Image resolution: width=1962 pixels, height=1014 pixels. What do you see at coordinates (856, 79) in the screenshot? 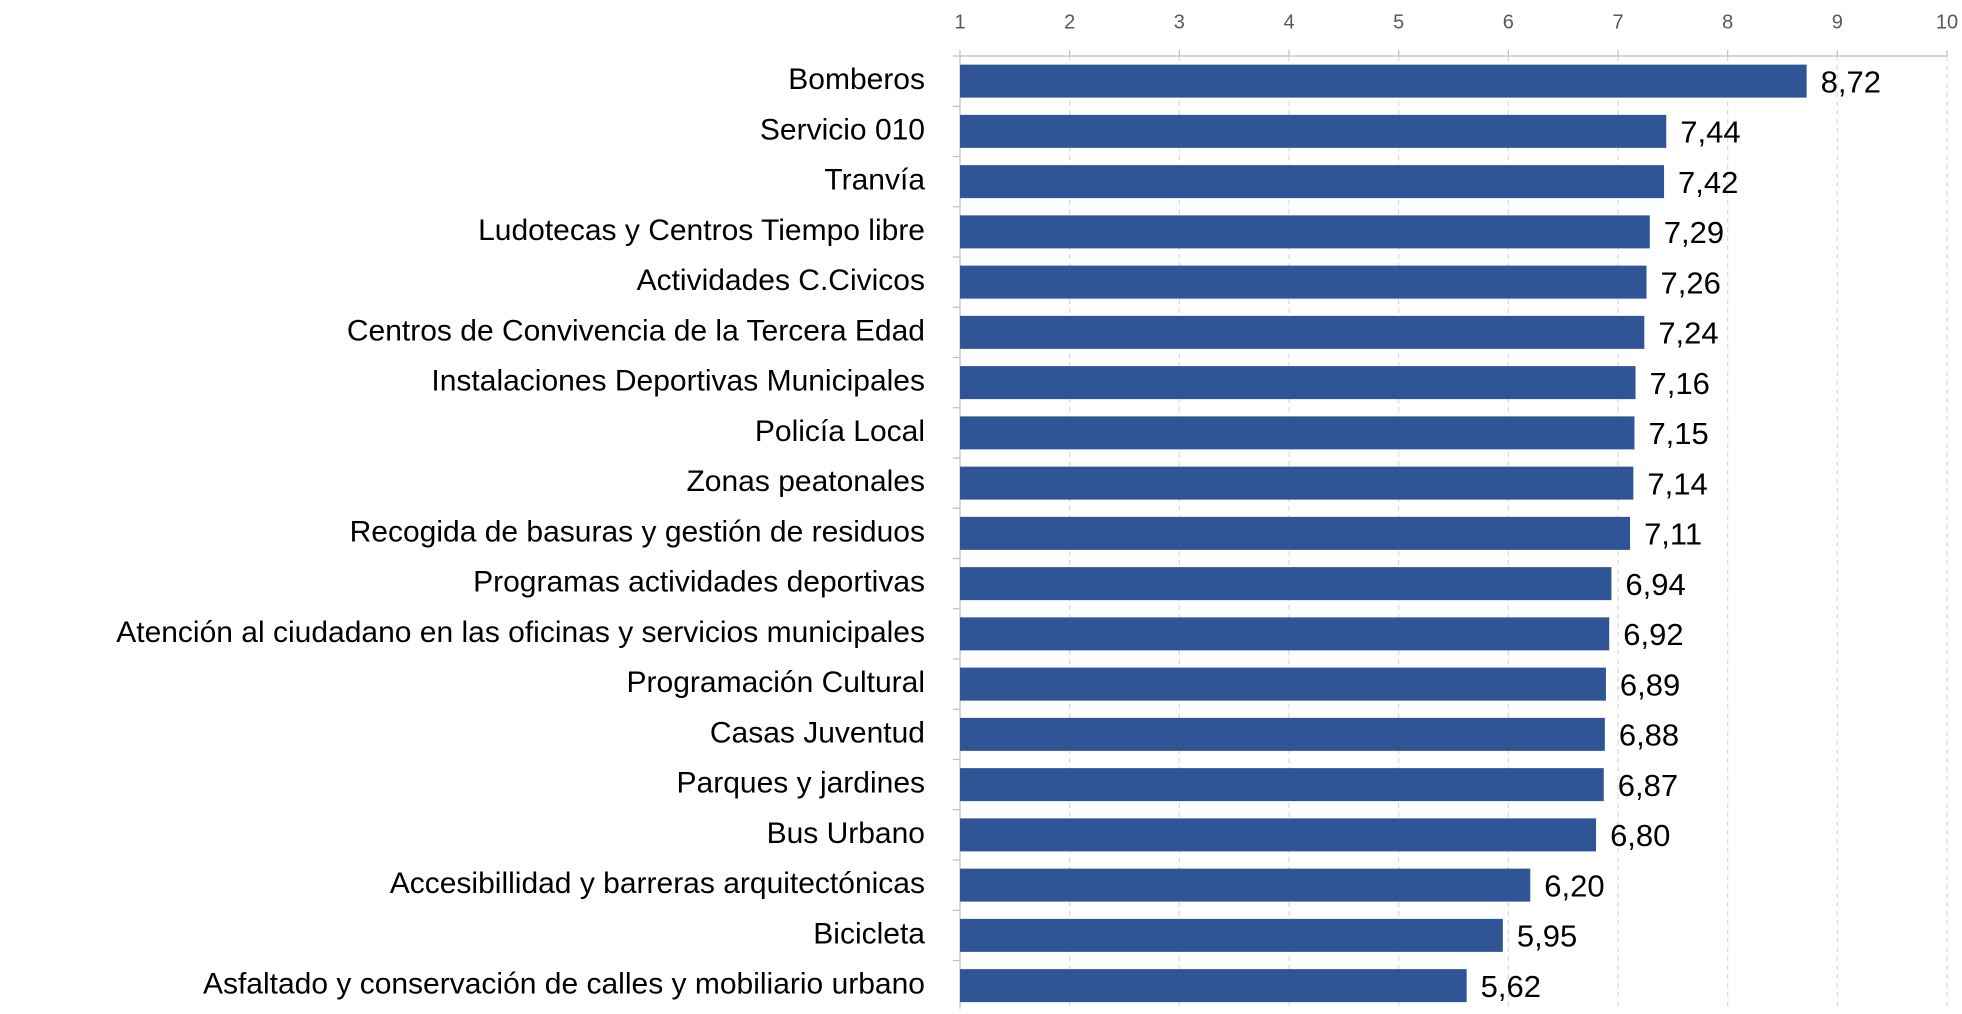
I see `y-tick-label: Bomberos` at bounding box center [856, 79].